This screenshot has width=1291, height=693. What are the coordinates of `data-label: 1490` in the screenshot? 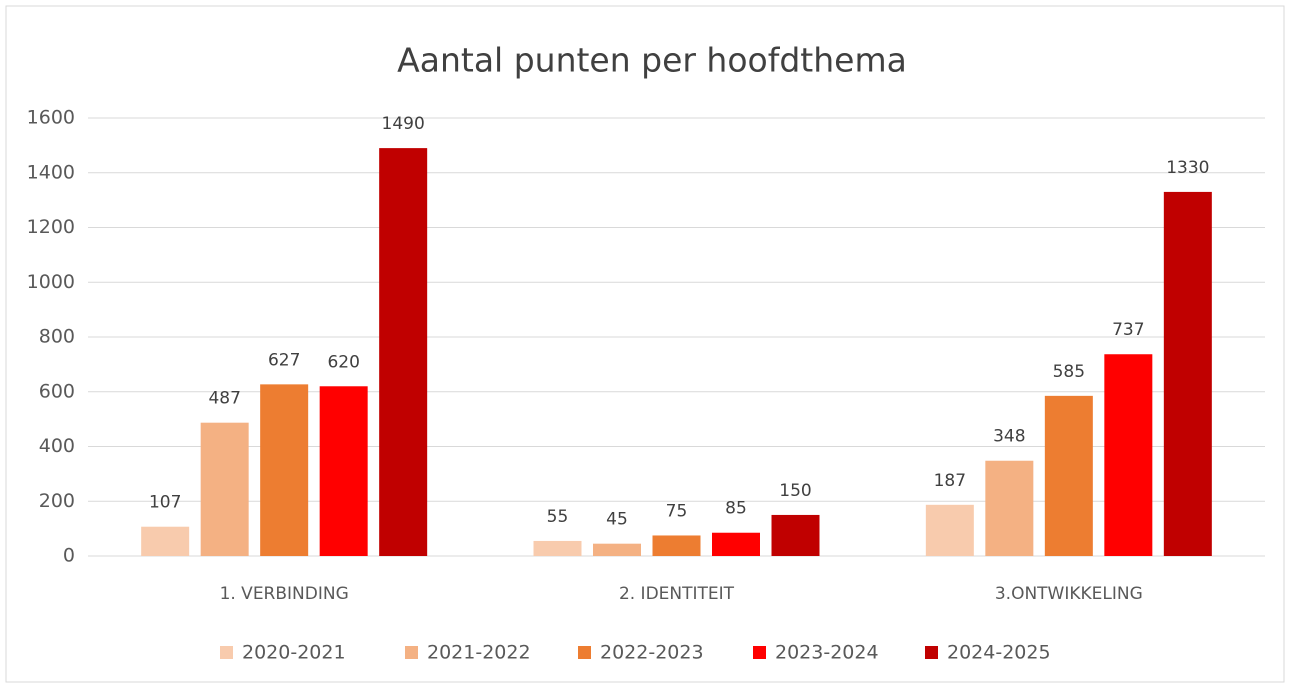 It's located at (403, 124).